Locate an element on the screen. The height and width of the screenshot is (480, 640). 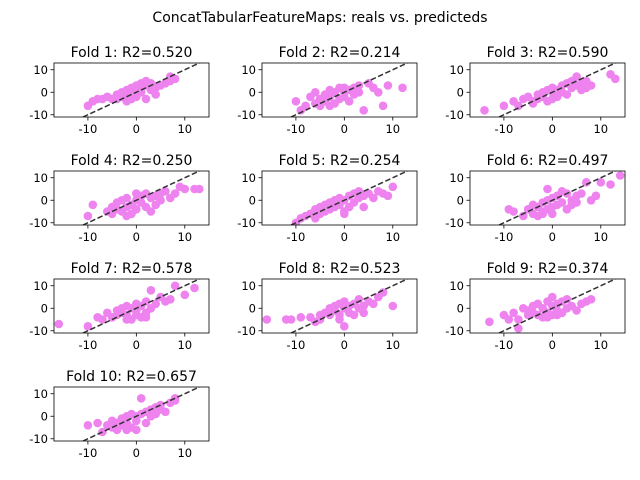
subplot-fold-3: Fold 3: R2=0.590 -10 0 10 -10 0 10 is located at coordinates (535, 90).